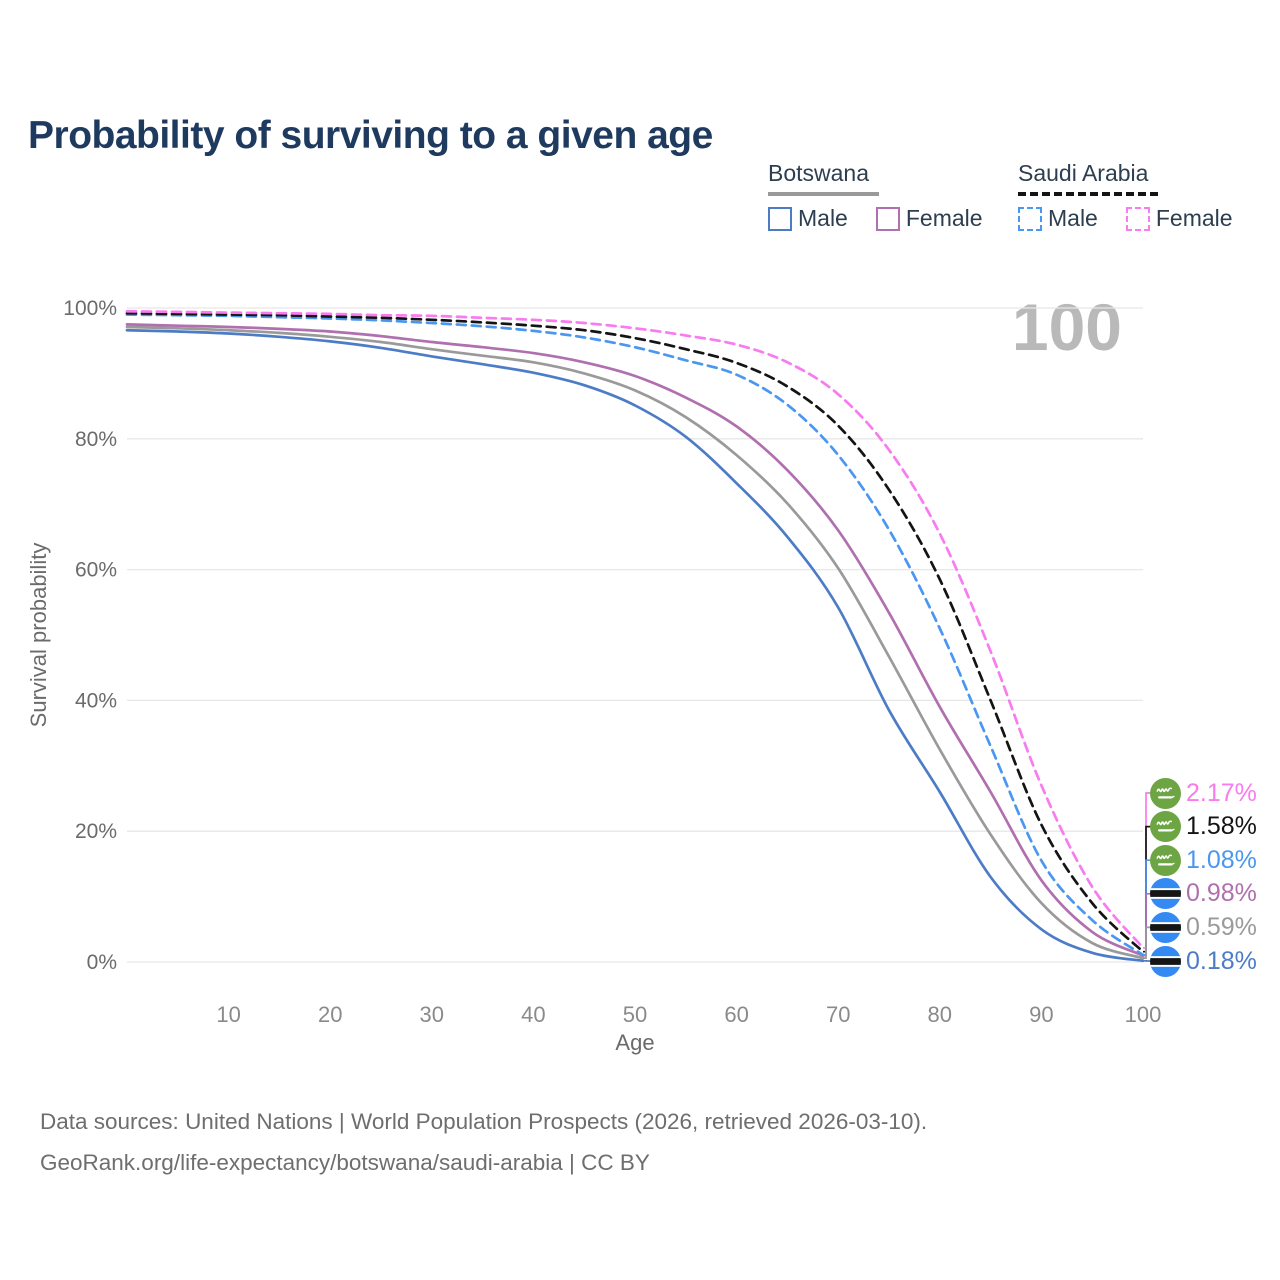 The height and width of the screenshot is (1280, 1280). Describe the element at coordinates (102, 962) in the screenshot. I see `y-tick-label: 0%` at that location.